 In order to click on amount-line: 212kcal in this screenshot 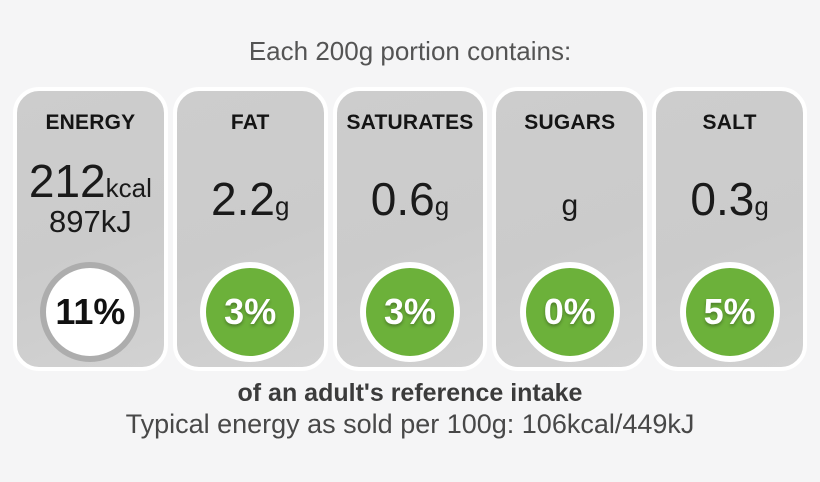, I will do `click(90, 181)`.